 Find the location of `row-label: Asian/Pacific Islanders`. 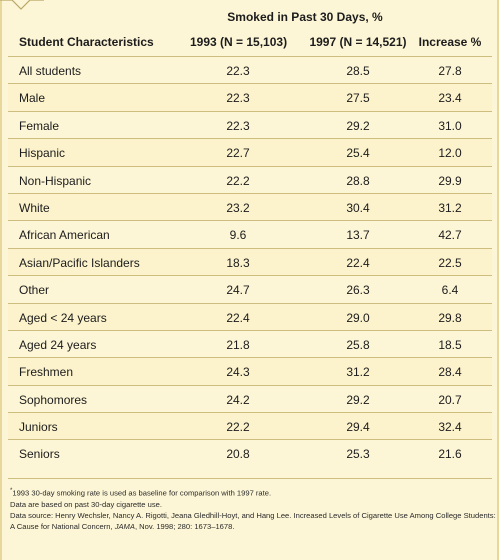

row-label: Asian/Pacific Islanders is located at coordinates (79, 262).